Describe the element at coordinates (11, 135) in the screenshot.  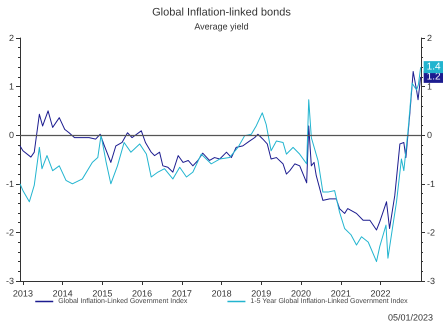
I see `y-tick-label: 0` at that location.